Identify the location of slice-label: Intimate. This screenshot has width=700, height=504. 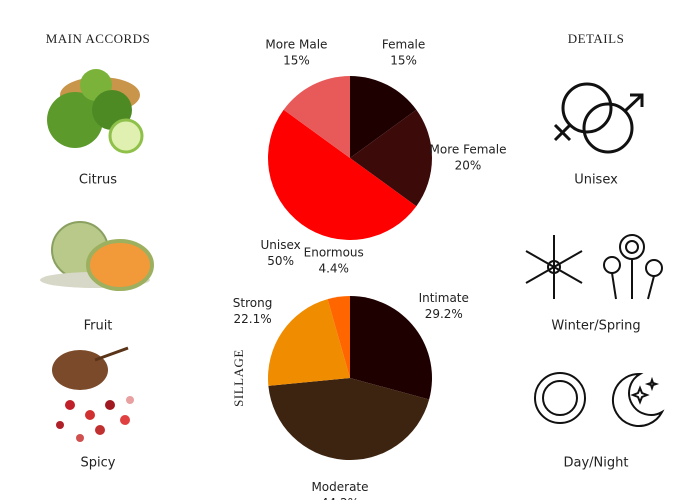
(444, 298).